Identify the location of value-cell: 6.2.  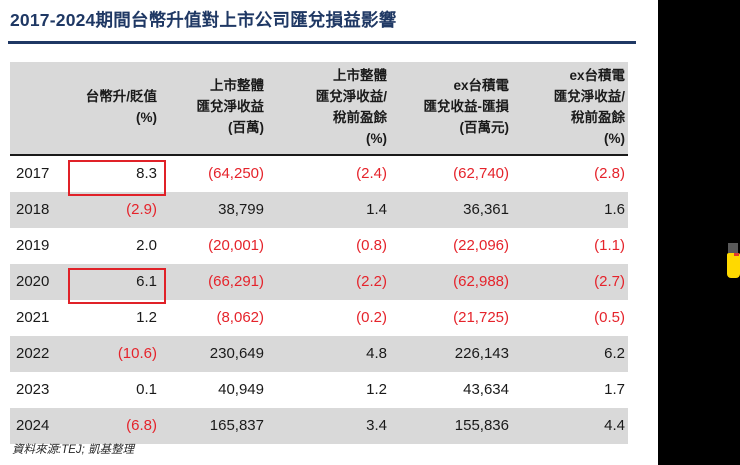
(570, 353).